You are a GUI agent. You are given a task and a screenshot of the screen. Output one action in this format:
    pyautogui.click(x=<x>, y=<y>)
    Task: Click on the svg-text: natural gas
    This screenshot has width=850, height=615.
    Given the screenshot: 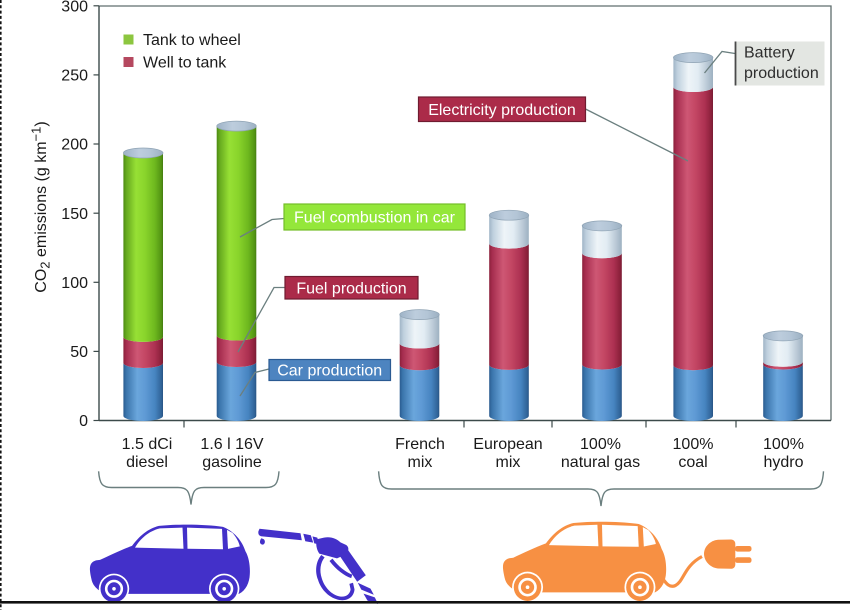 What is the action you would take?
    pyautogui.click(x=600, y=462)
    